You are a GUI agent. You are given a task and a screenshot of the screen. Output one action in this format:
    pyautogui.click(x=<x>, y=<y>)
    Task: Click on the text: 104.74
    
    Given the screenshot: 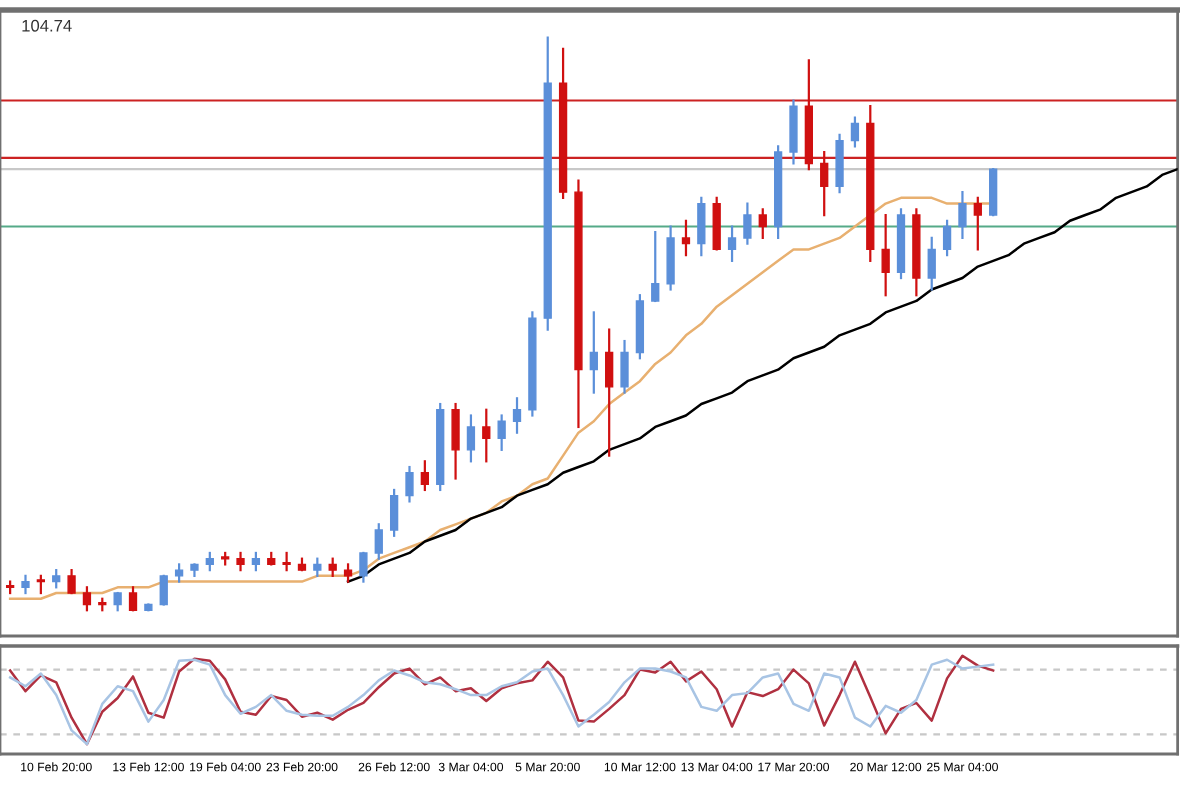 What is the action you would take?
    pyautogui.click(x=47, y=25)
    